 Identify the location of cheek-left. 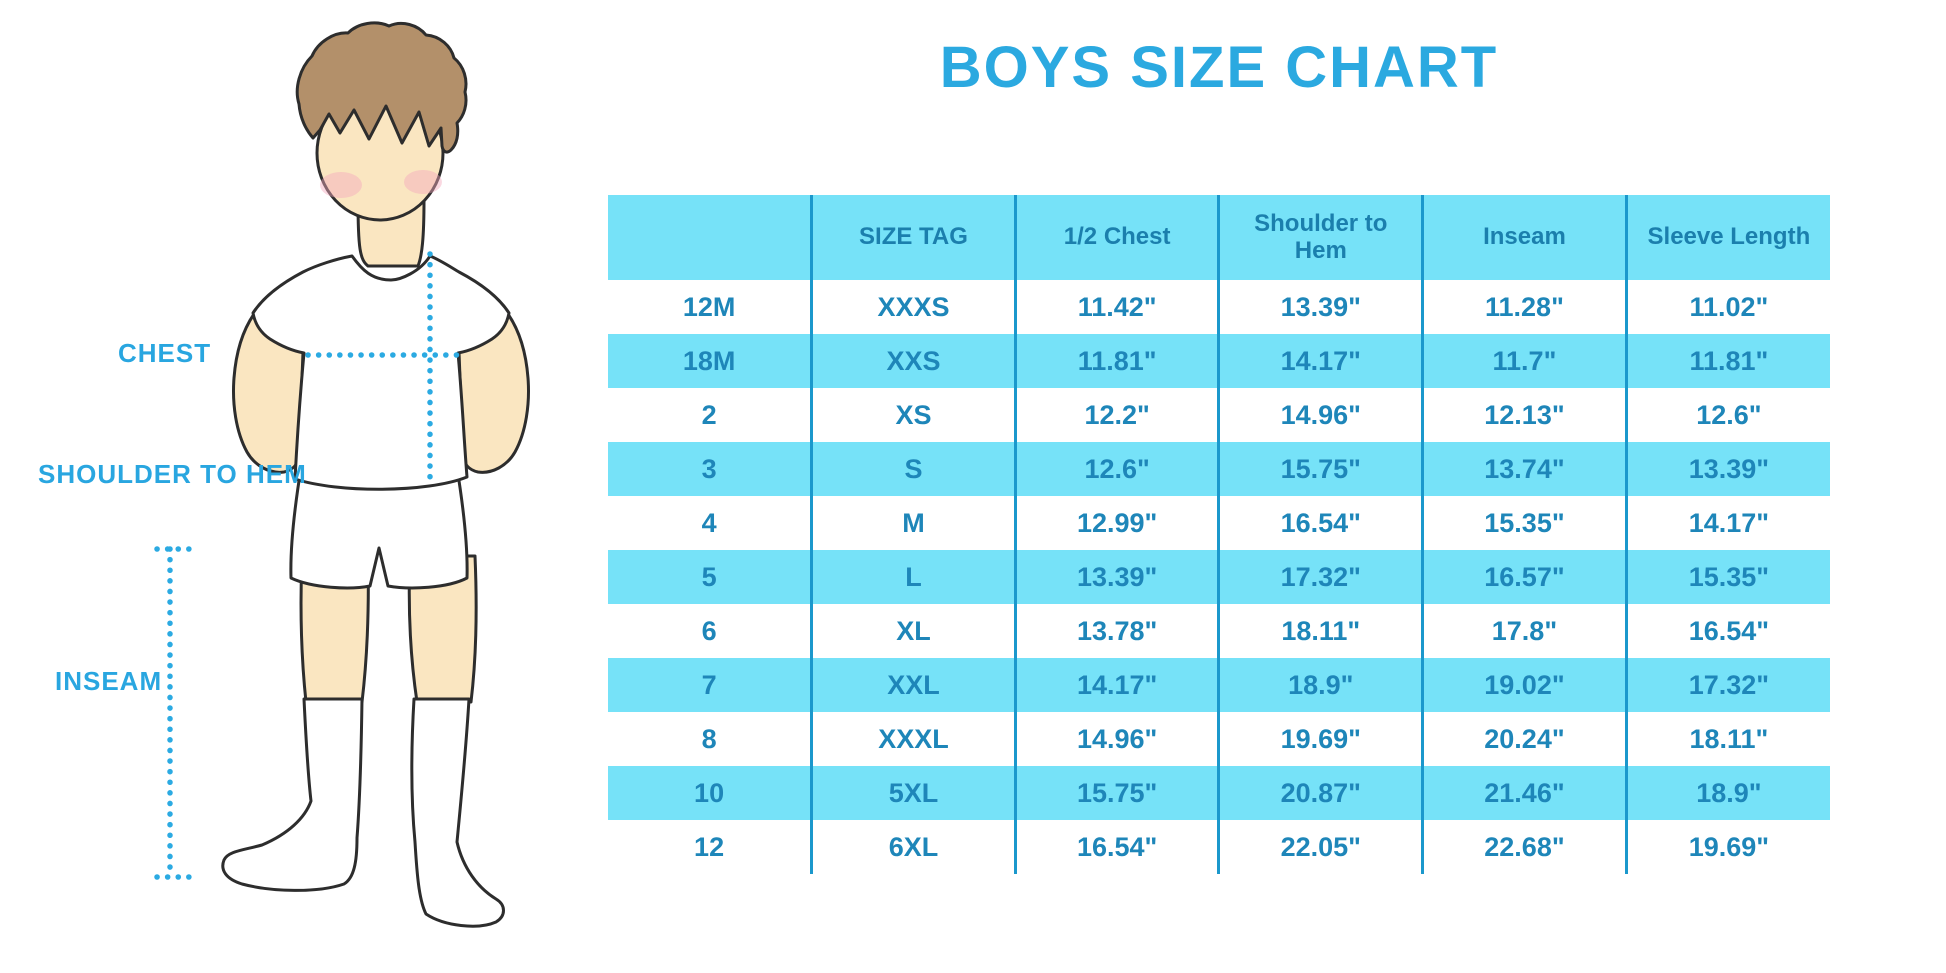
(341, 185).